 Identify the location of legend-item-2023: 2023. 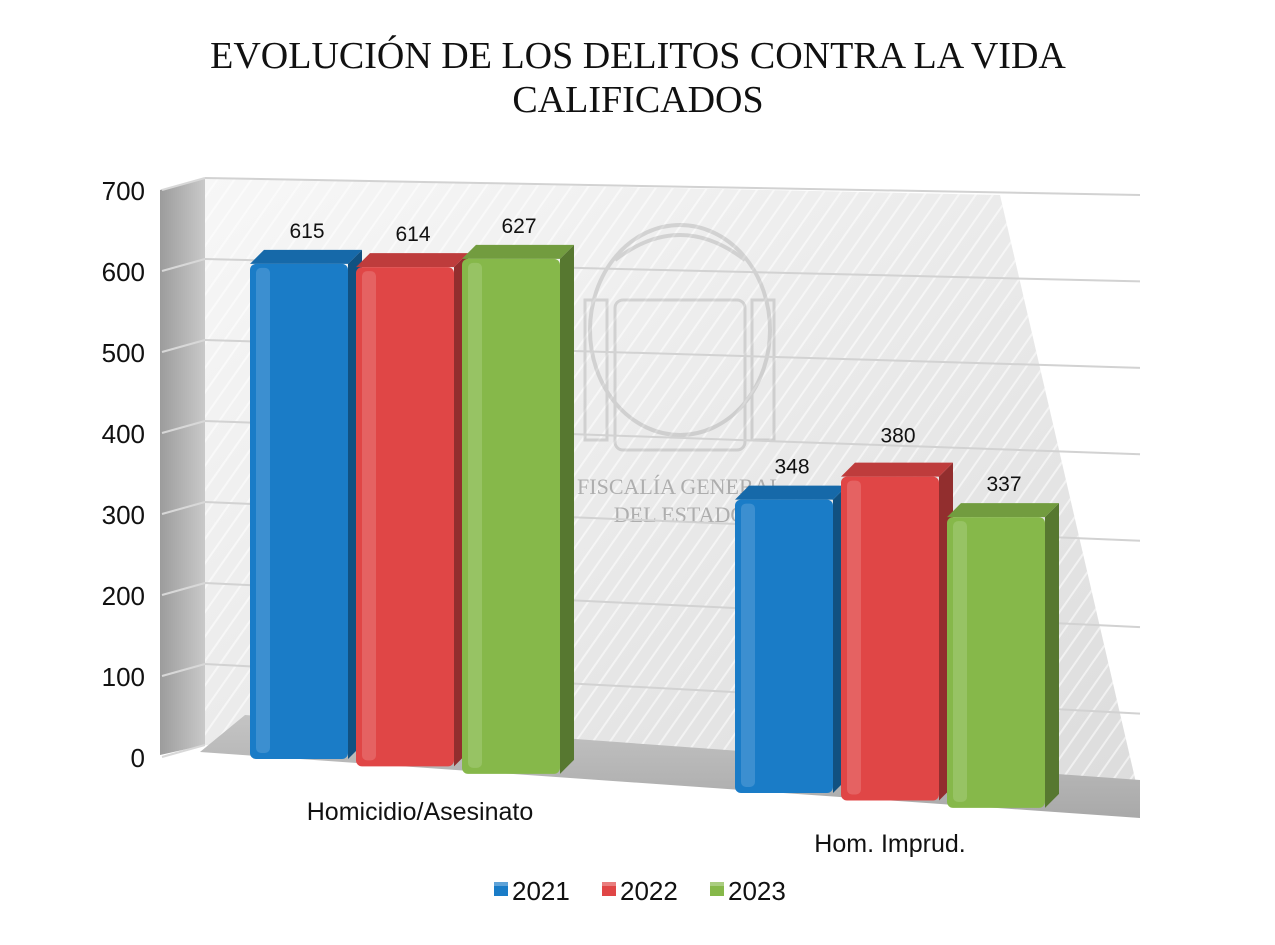
(748, 891).